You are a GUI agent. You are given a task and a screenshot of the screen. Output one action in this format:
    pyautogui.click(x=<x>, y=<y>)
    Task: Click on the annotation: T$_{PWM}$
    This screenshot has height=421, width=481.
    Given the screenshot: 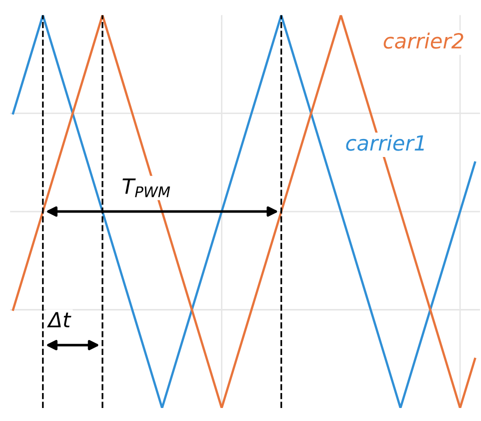 What is the action you would take?
    pyautogui.click(x=146, y=188)
    